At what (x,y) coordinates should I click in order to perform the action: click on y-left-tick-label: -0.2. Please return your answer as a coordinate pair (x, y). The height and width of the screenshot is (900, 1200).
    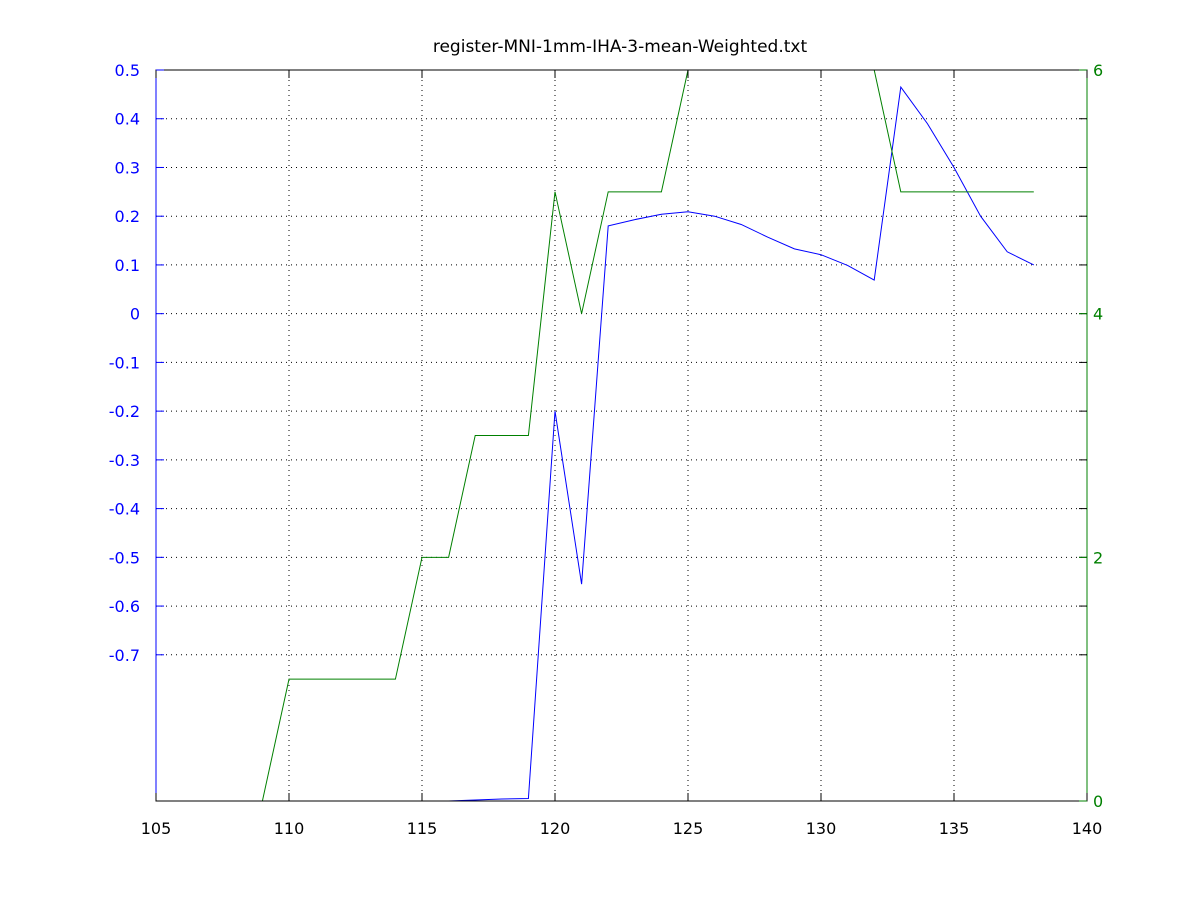
    Looking at the image, I should click on (124, 411).